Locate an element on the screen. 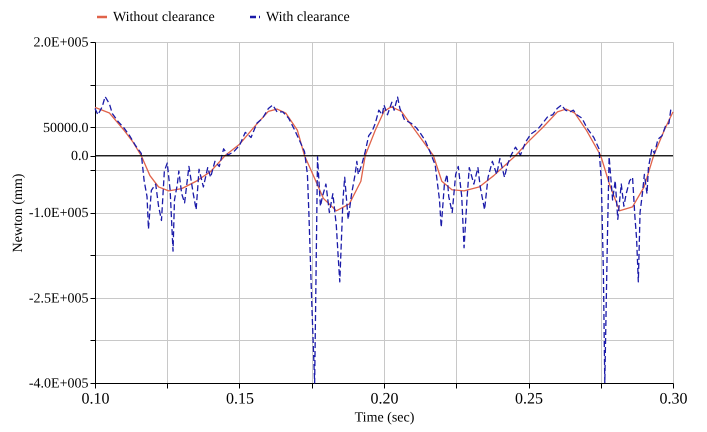  y-tick-label: -2.5E+005 is located at coordinates (58, 298).